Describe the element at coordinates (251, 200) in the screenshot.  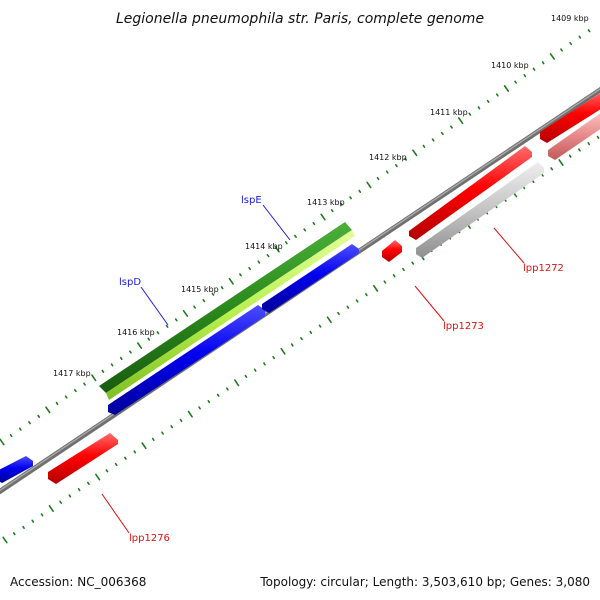
I see `gene-label-lspE: lspE` at that location.